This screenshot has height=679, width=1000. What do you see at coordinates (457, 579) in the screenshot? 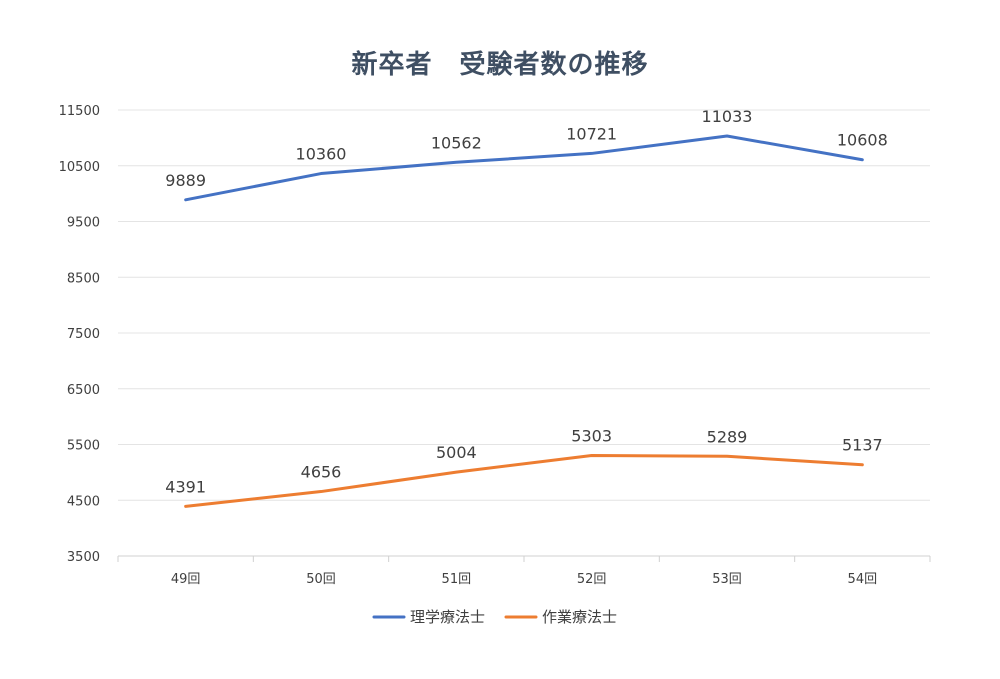
I see `x-tick-label: 51回` at bounding box center [457, 579].